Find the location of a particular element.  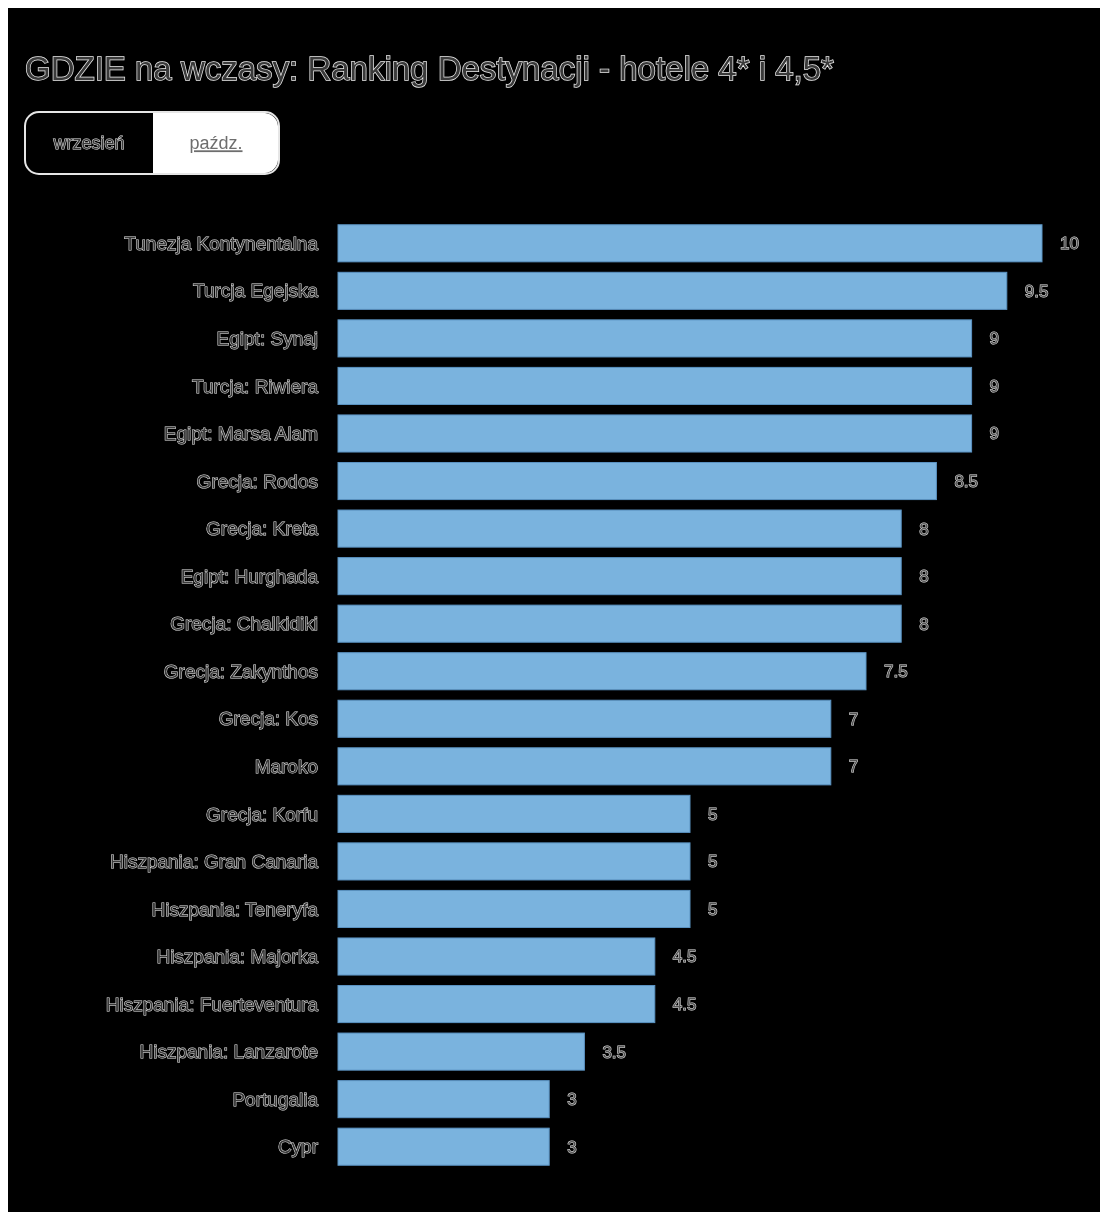

y-tick-label: Tunezja Kontynentalna is located at coordinates (221, 243).